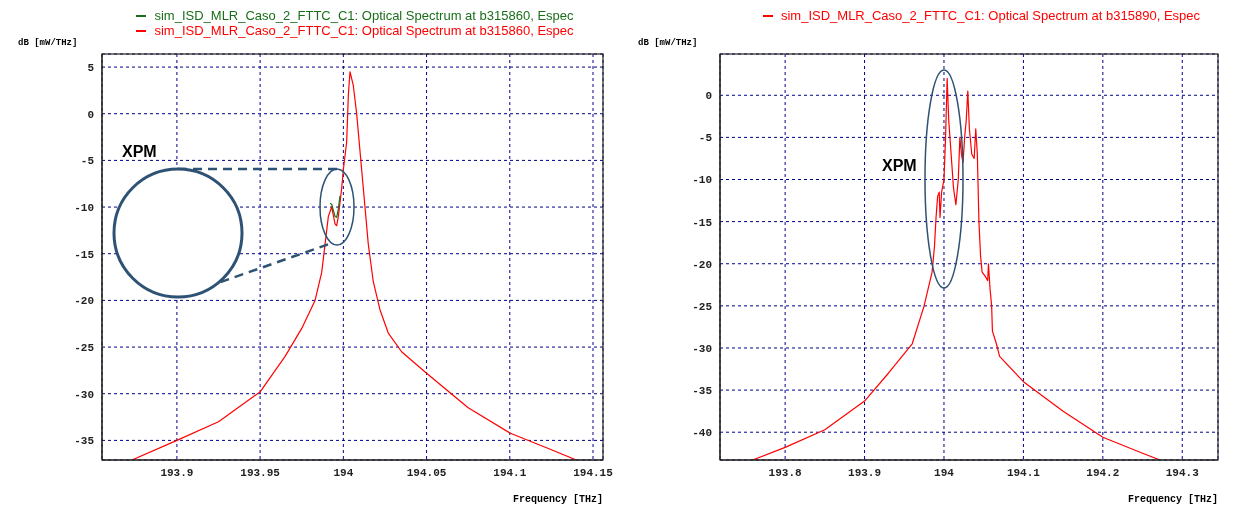 The width and height of the screenshot is (1255, 516). I want to click on legend-label: sim_ISD_MLR_Caso_2_FTTC_C1: Optical Spectrum at b315890, Espec, so click(990, 15).